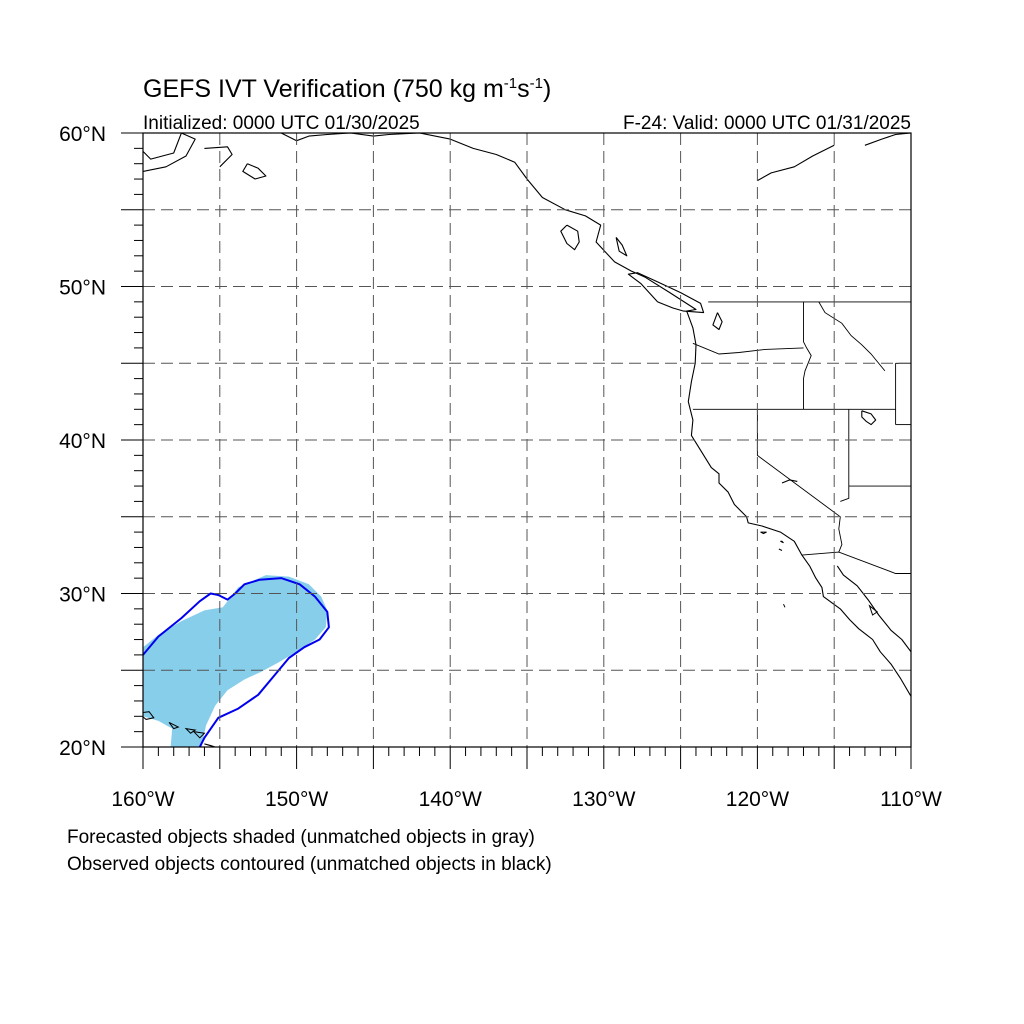 The height and width of the screenshot is (1024, 1024). What do you see at coordinates (296, 799) in the screenshot?
I see `lon-tick-label: 150°W` at bounding box center [296, 799].